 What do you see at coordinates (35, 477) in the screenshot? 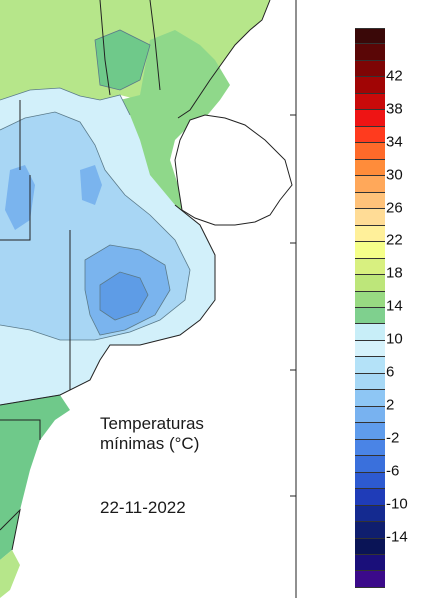
I see `region-south-green` at bounding box center [35, 477].